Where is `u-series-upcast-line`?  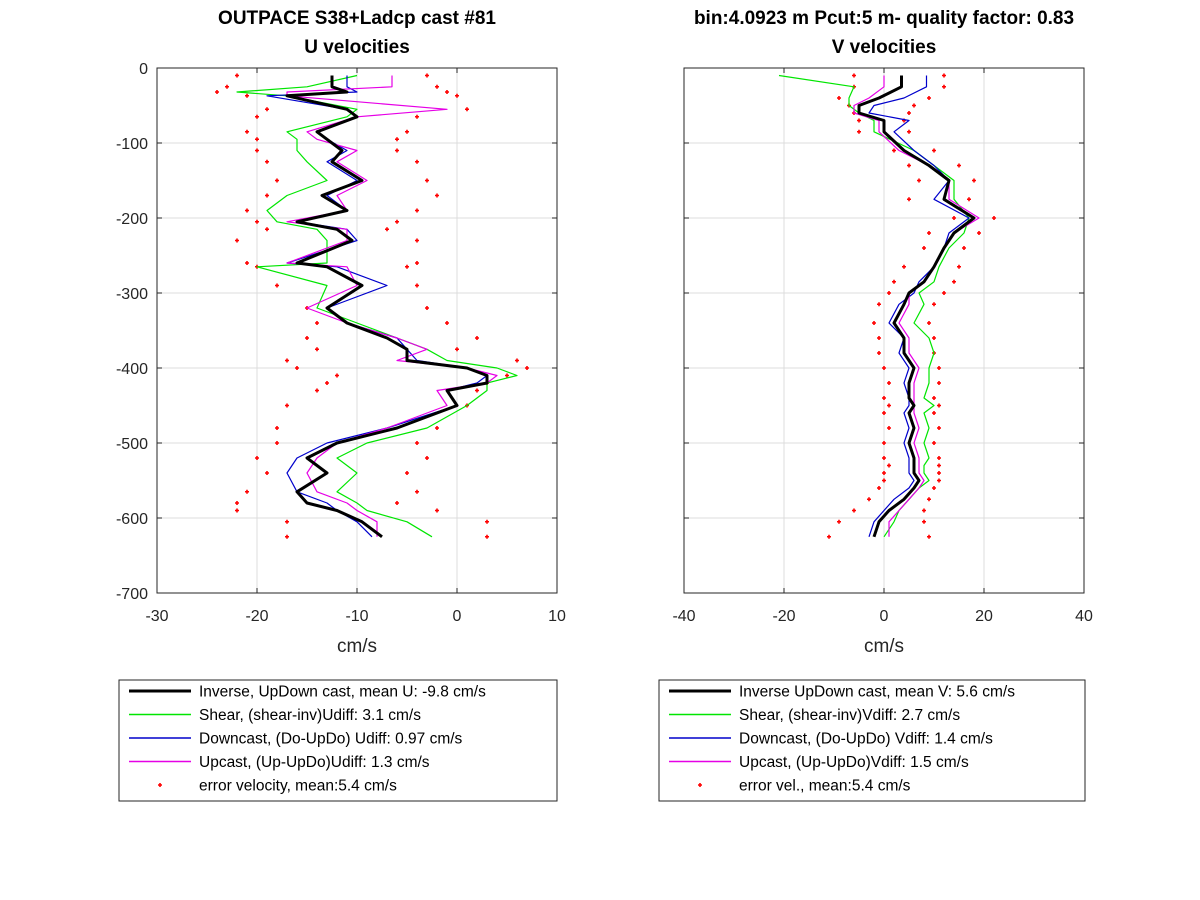
u-series-upcast-line is located at coordinates (392, 306).